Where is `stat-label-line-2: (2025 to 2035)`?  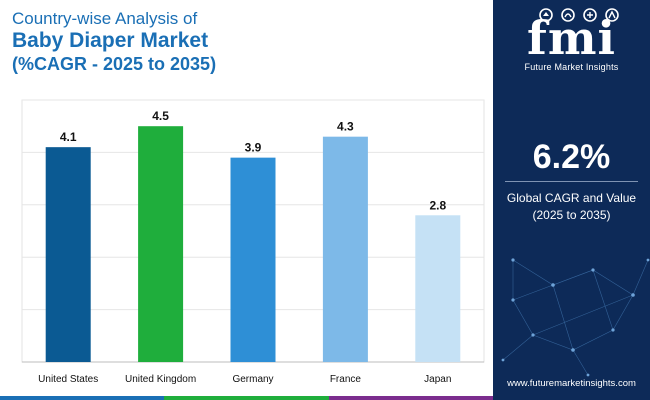 stat-label-line-2: (2025 to 2035) is located at coordinates (571, 215).